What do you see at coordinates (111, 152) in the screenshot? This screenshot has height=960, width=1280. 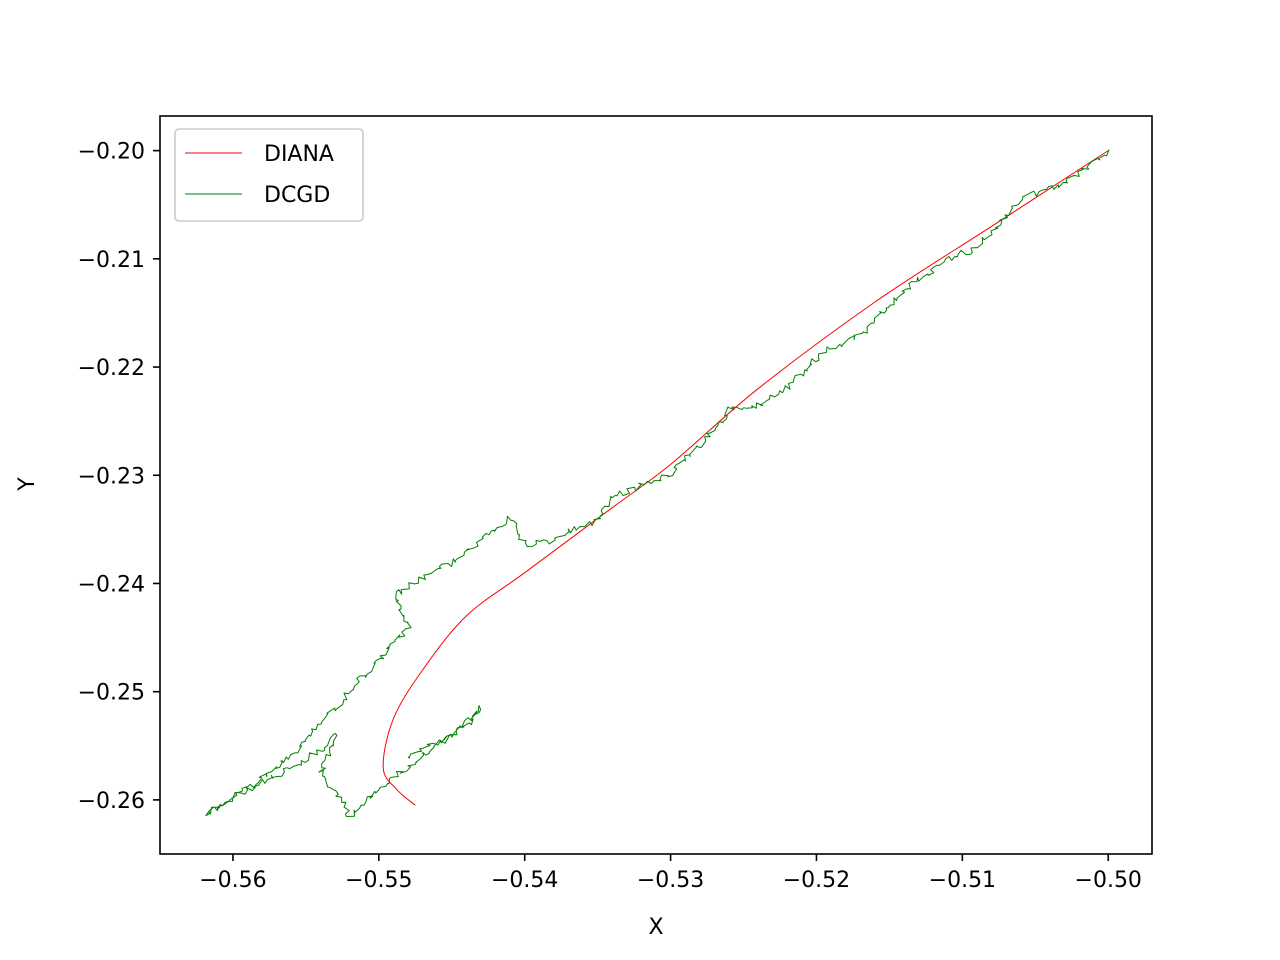 I see `y-tick-label: −0.20` at bounding box center [111, 152].